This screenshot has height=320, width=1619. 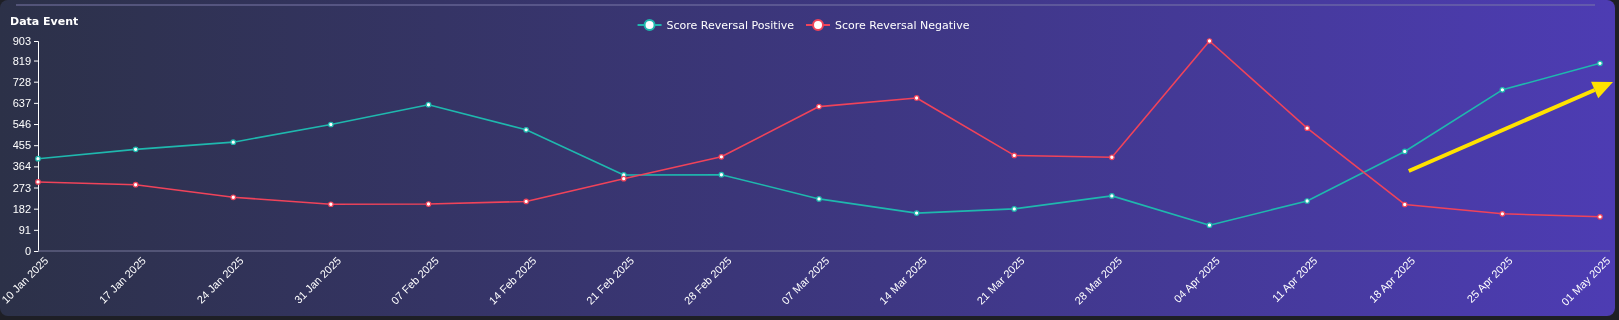 What do you see at coordinates (27, 251) in the screenshot?
I see `y-tick-label: 0` at bounding box center [27, 251].